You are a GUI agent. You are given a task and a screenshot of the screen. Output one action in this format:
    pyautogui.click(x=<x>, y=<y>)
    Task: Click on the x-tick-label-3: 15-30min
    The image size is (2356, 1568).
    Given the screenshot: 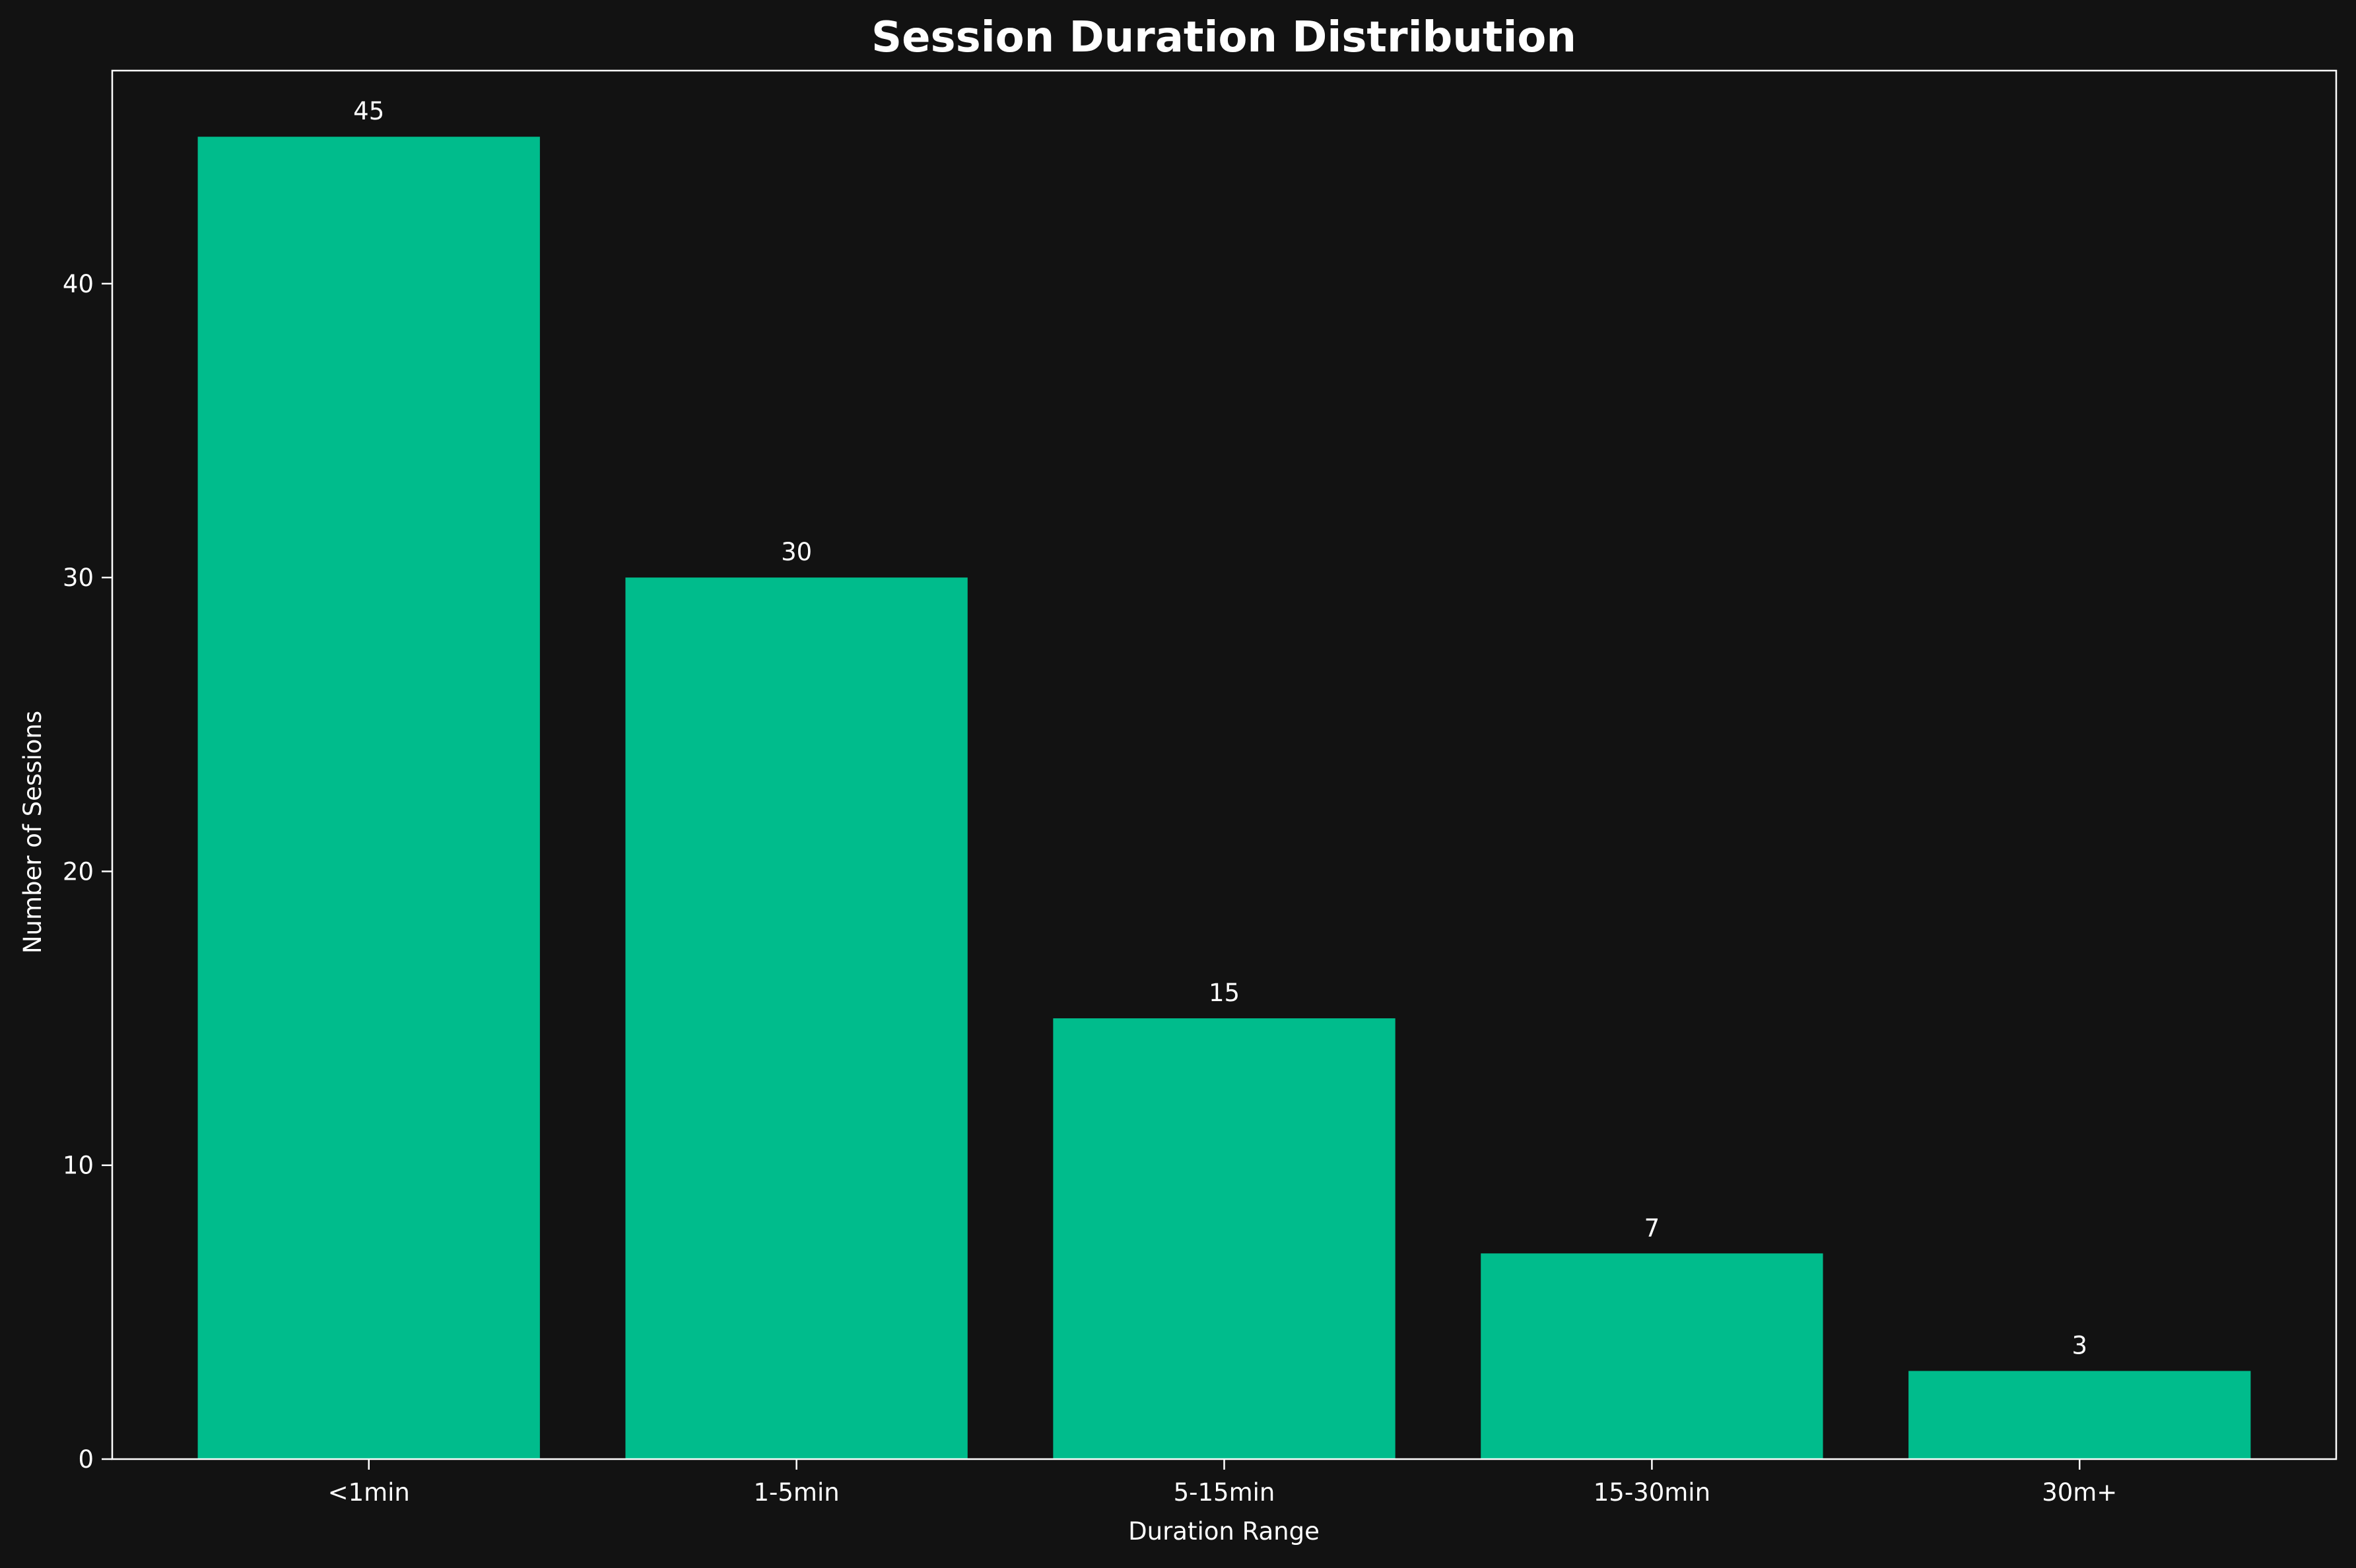 What is the action you would take?
    pyautogui.click(x=1652, y=1492)
    